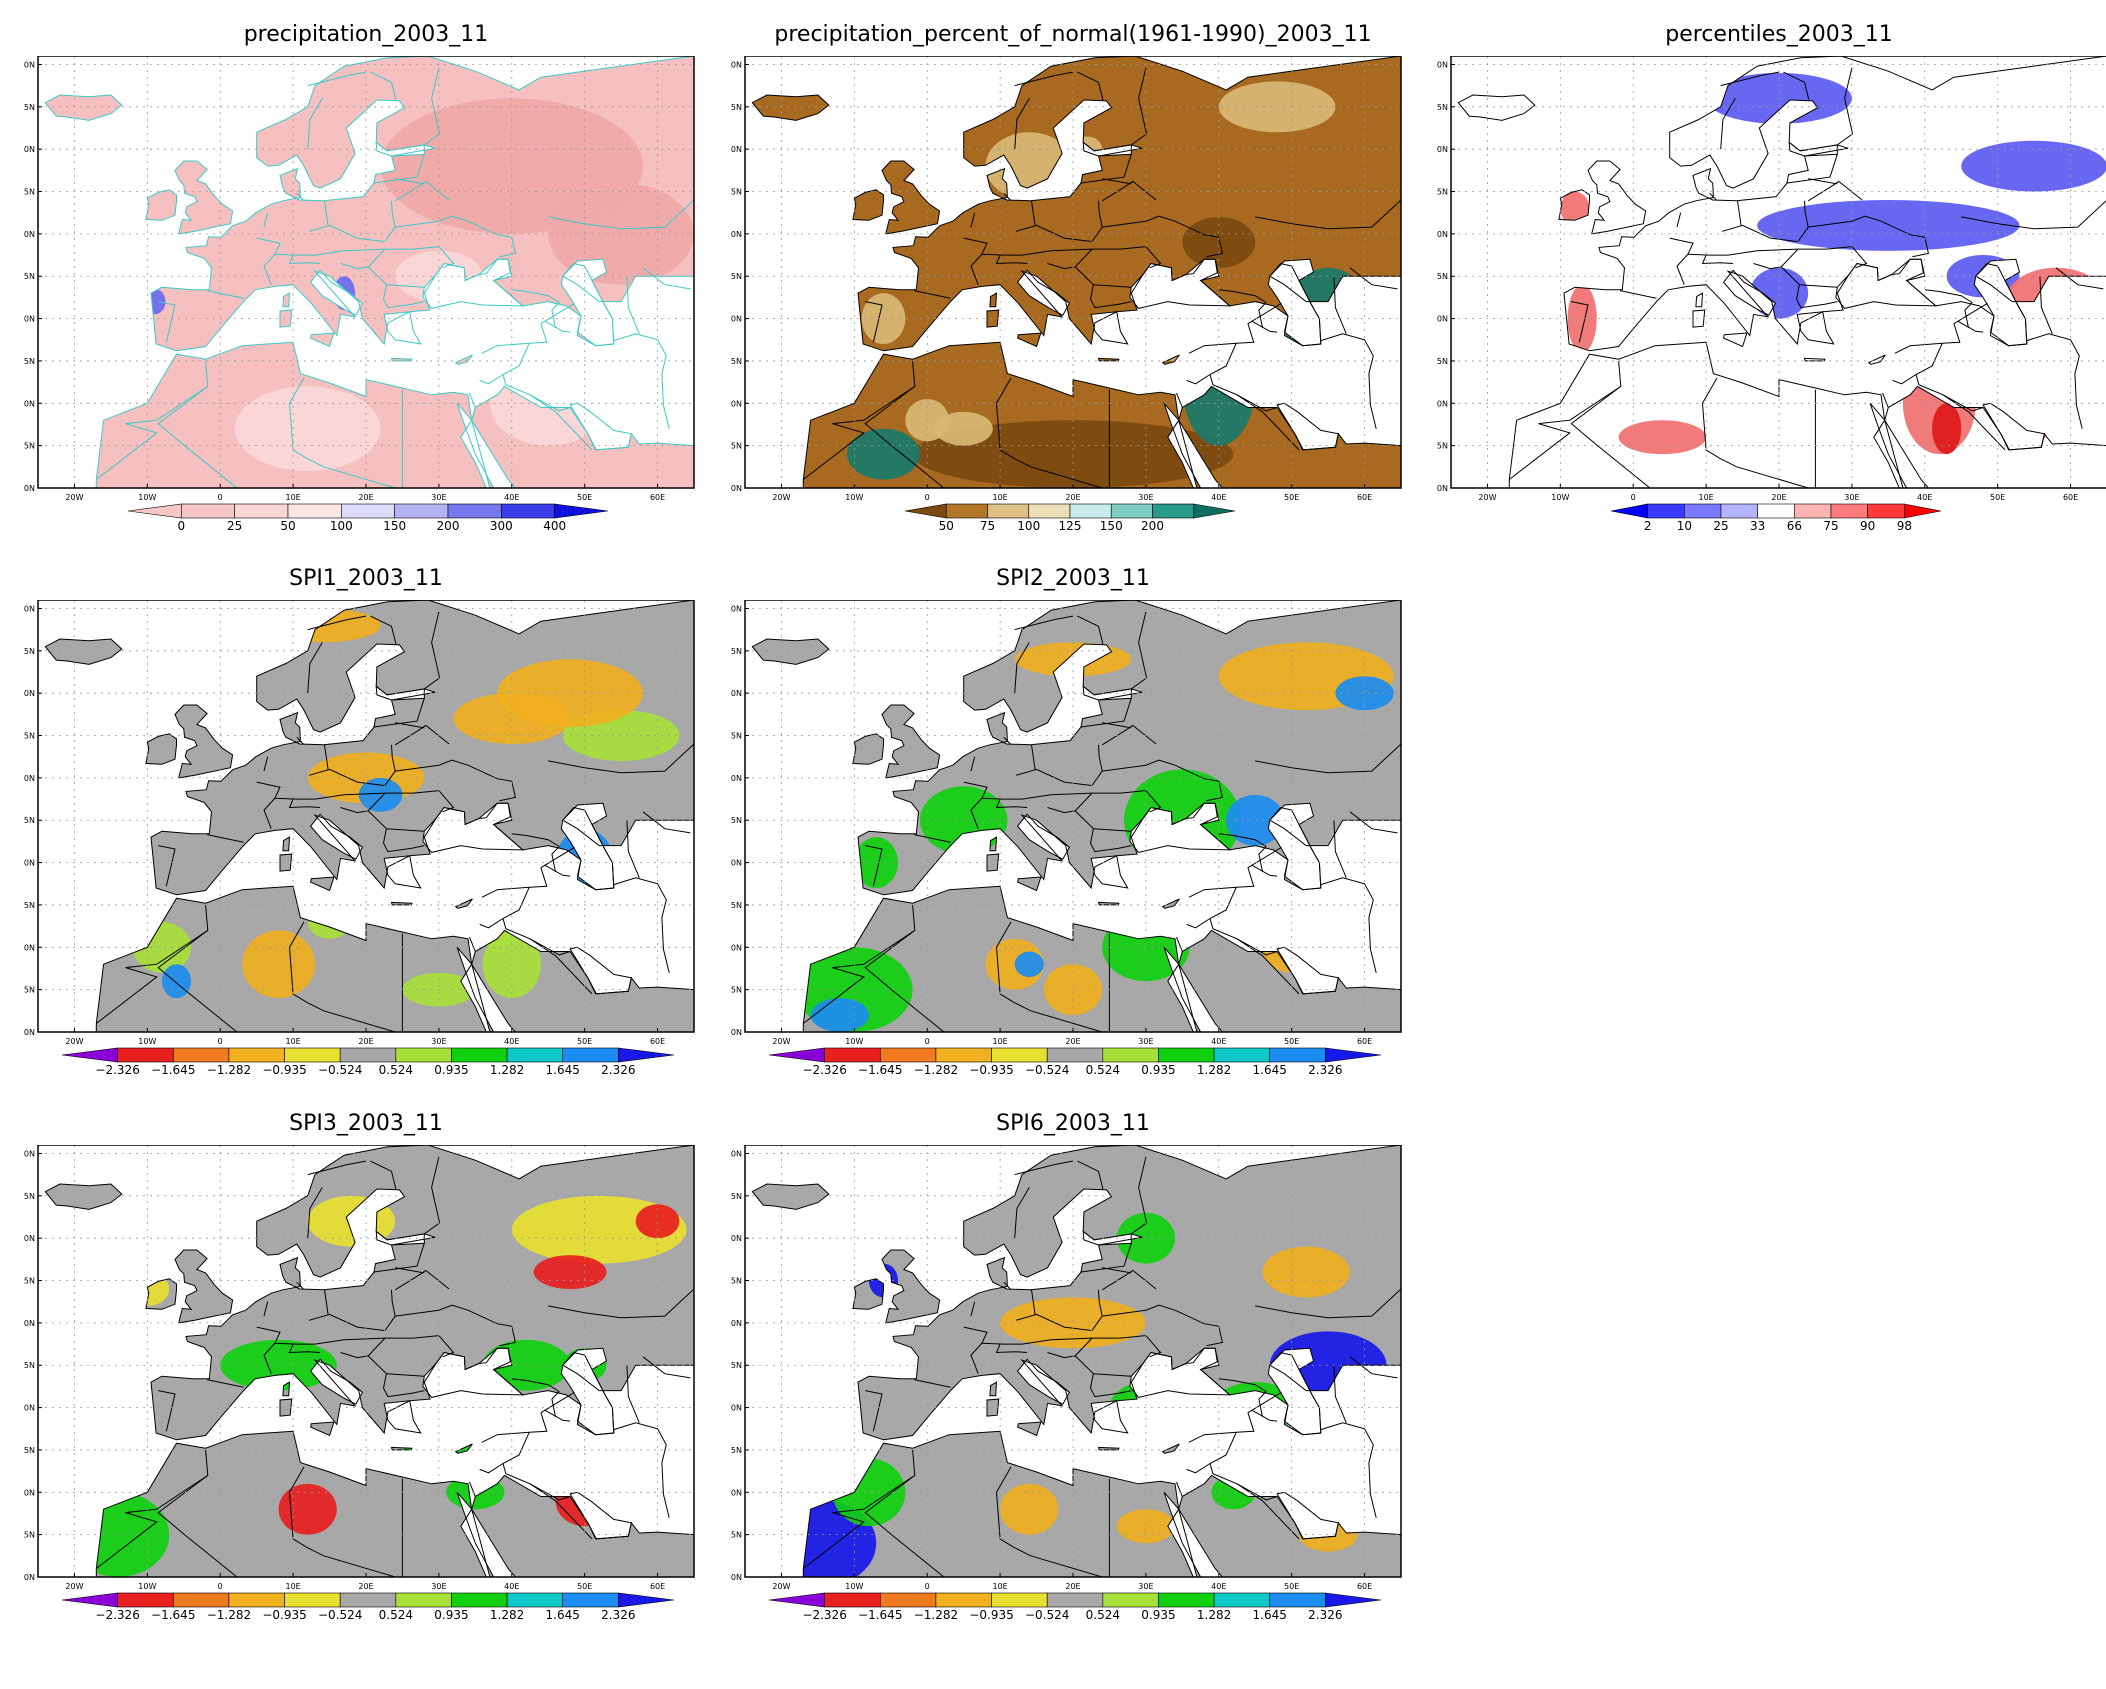 The width and height of the screenshot is (2106, 1689). What do you see at coordinates (736, 1492) in the screenshot?
I see `lat-tick-label: 30N` at bounding box center [736, 1492].